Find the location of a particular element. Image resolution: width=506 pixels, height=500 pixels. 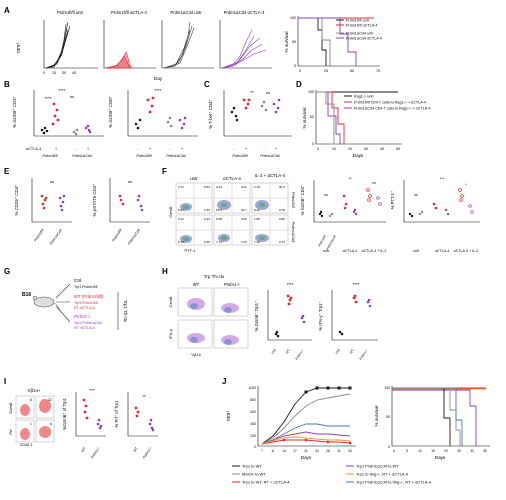

f-q-3-2: 7.74 is located at coordinates (219, 242).